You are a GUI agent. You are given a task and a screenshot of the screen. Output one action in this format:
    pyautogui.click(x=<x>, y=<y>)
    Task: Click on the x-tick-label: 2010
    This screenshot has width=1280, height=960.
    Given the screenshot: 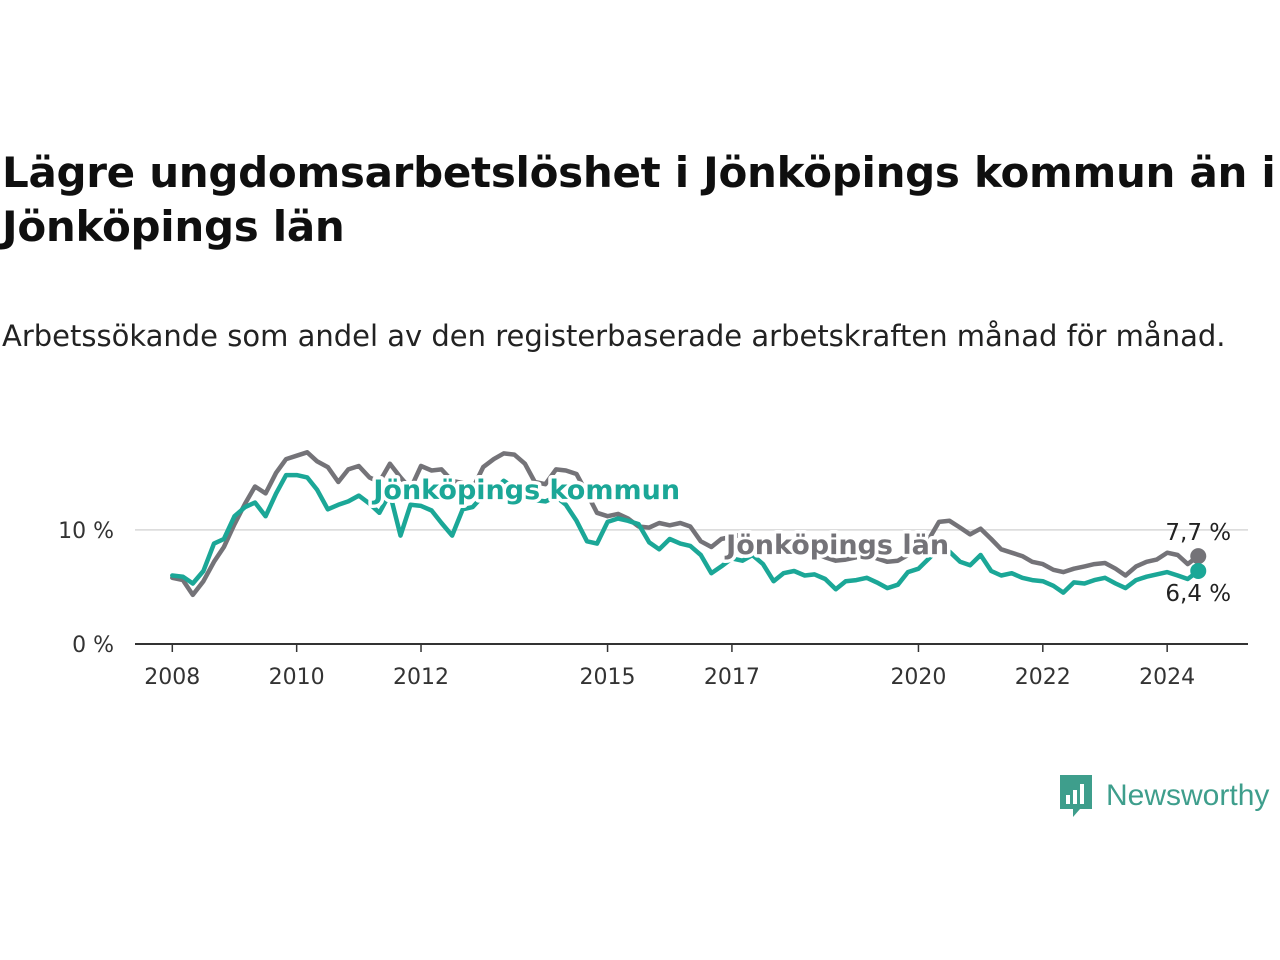 What is the action you would take?
    pyautogui.click(x=297, y=677)
    